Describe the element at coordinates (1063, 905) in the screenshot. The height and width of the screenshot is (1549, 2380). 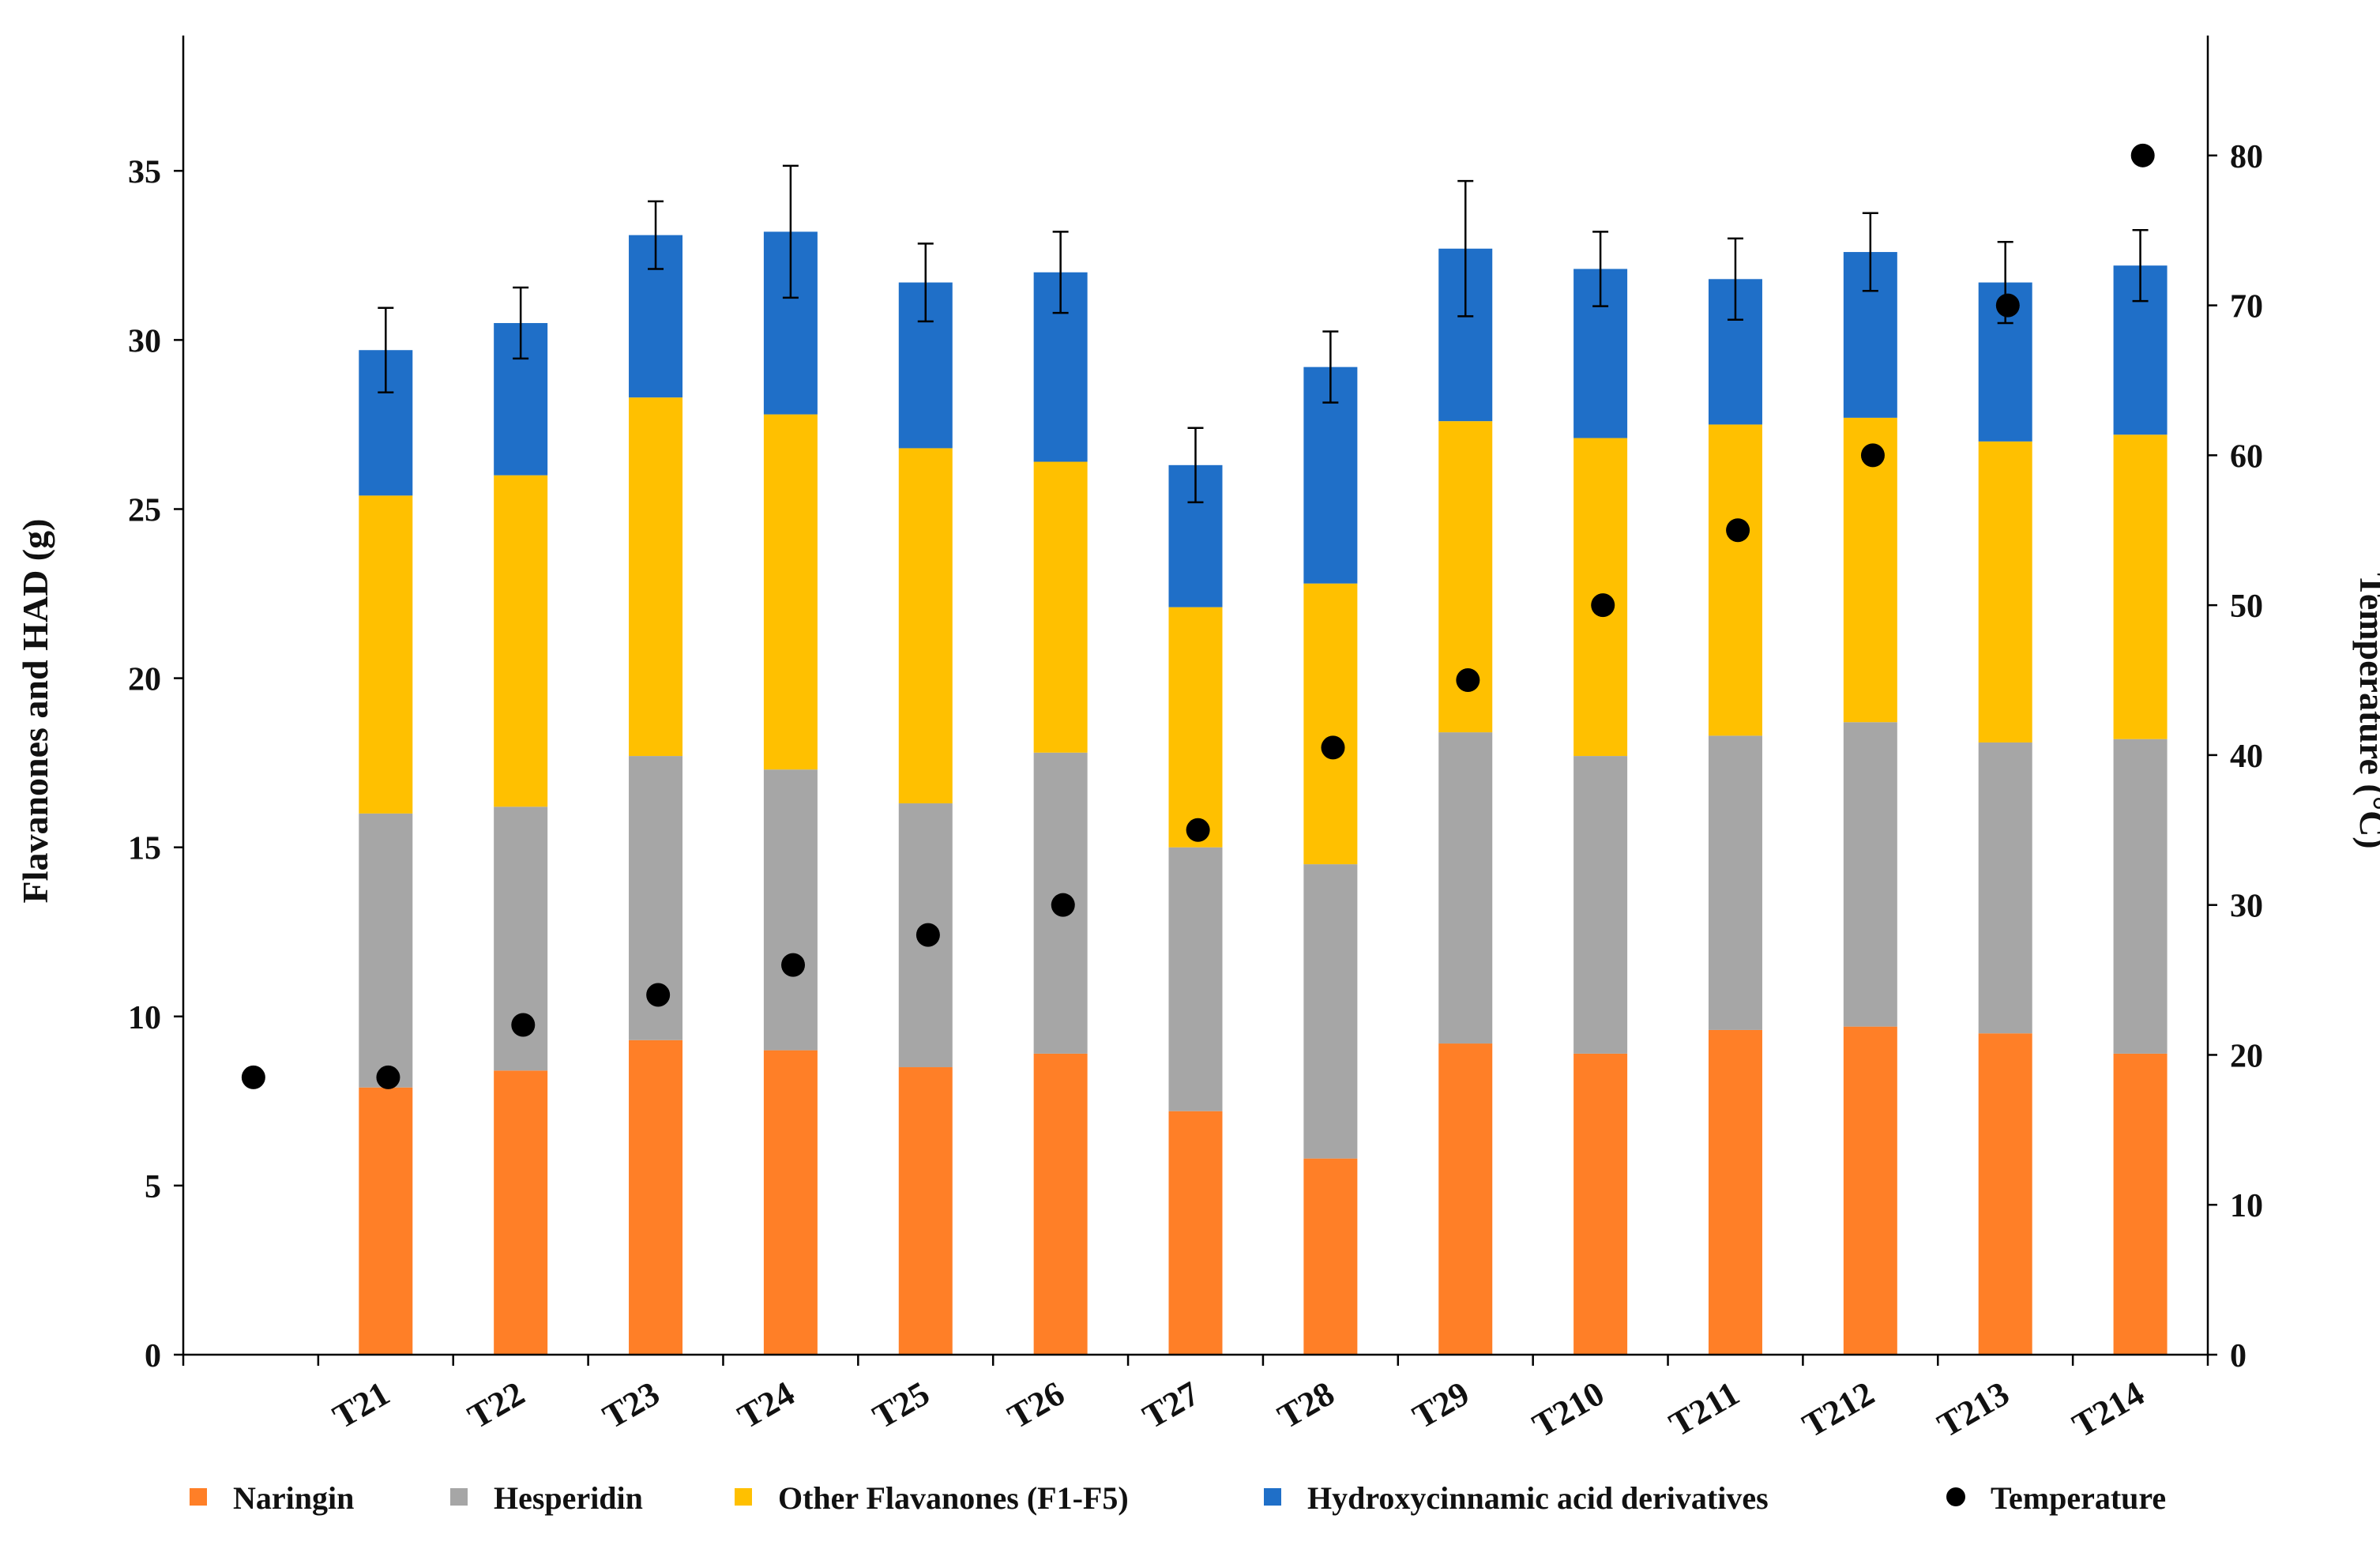
I see `temperature-point-t26` at that location.